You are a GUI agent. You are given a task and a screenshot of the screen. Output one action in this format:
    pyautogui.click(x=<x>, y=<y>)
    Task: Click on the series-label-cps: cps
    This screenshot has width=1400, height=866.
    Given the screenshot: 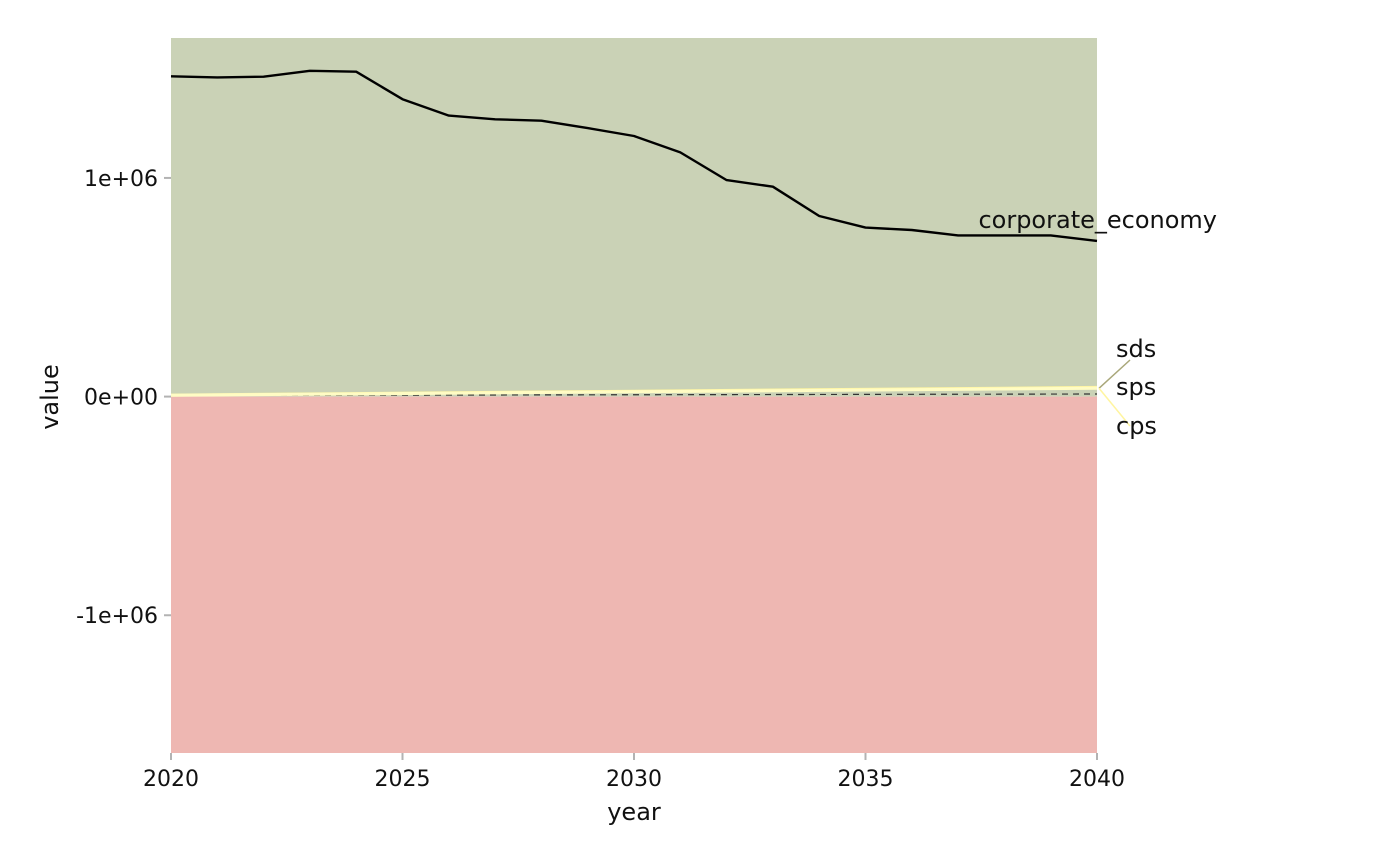 What is the action you would take?
    pyautogui.click(x=1136, y=426)
    